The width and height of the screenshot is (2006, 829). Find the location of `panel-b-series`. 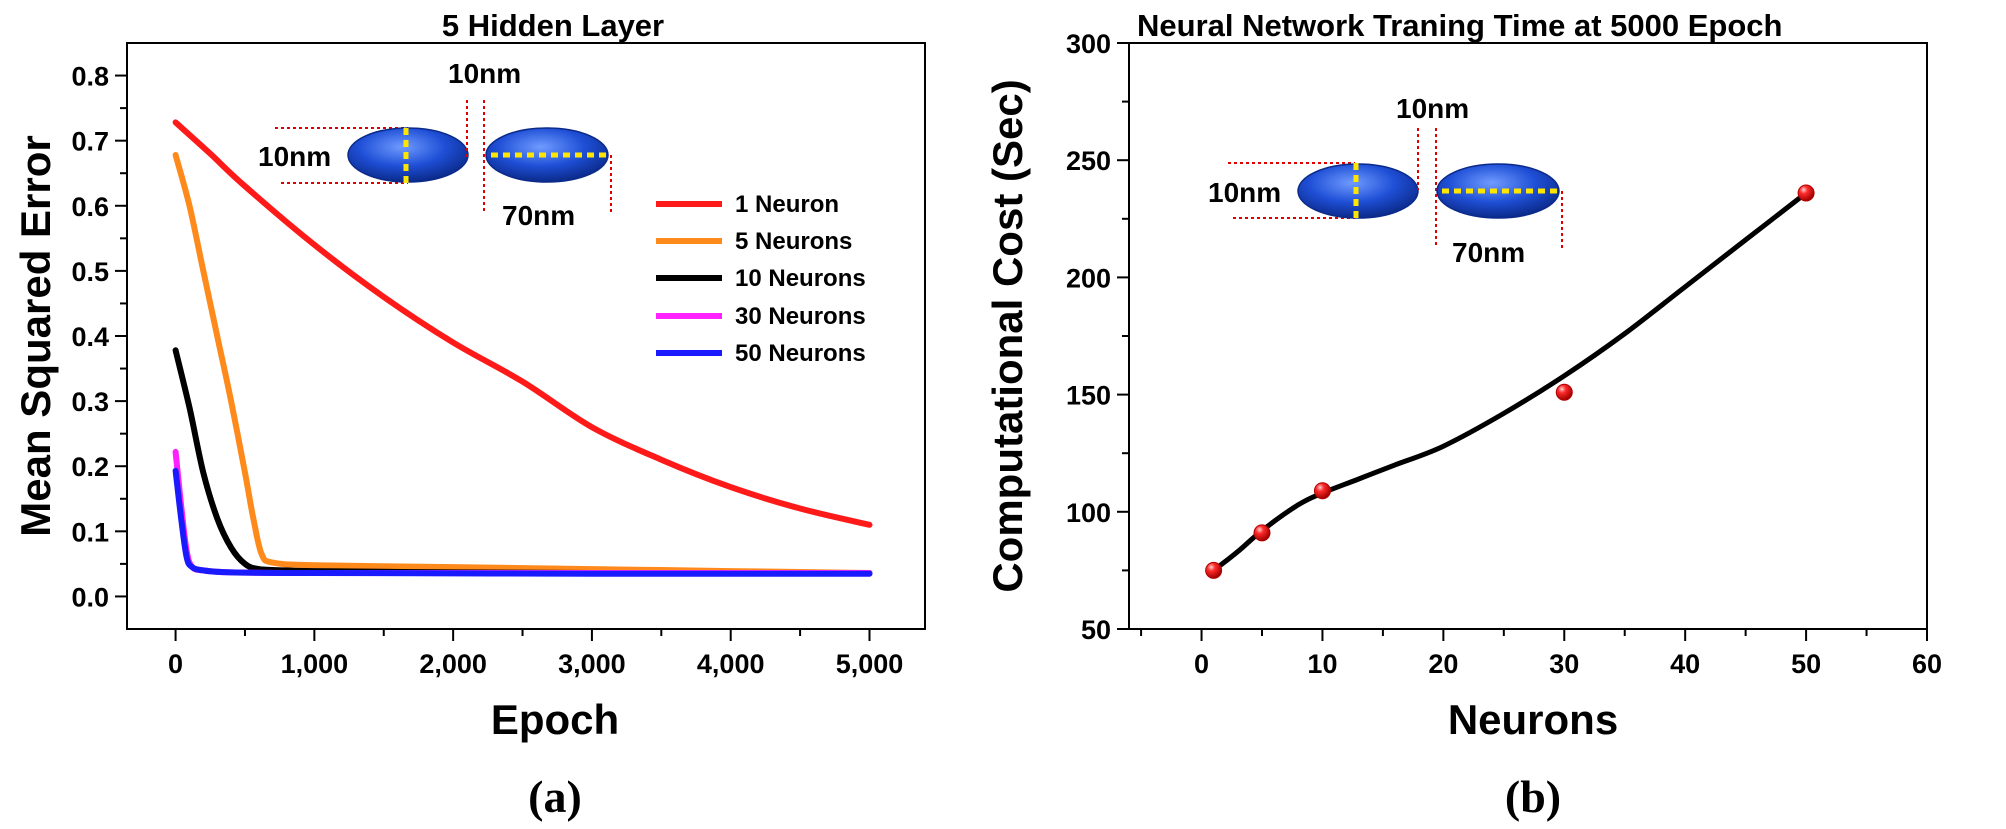

panel-b-series is located at coordinates (1510, 381).